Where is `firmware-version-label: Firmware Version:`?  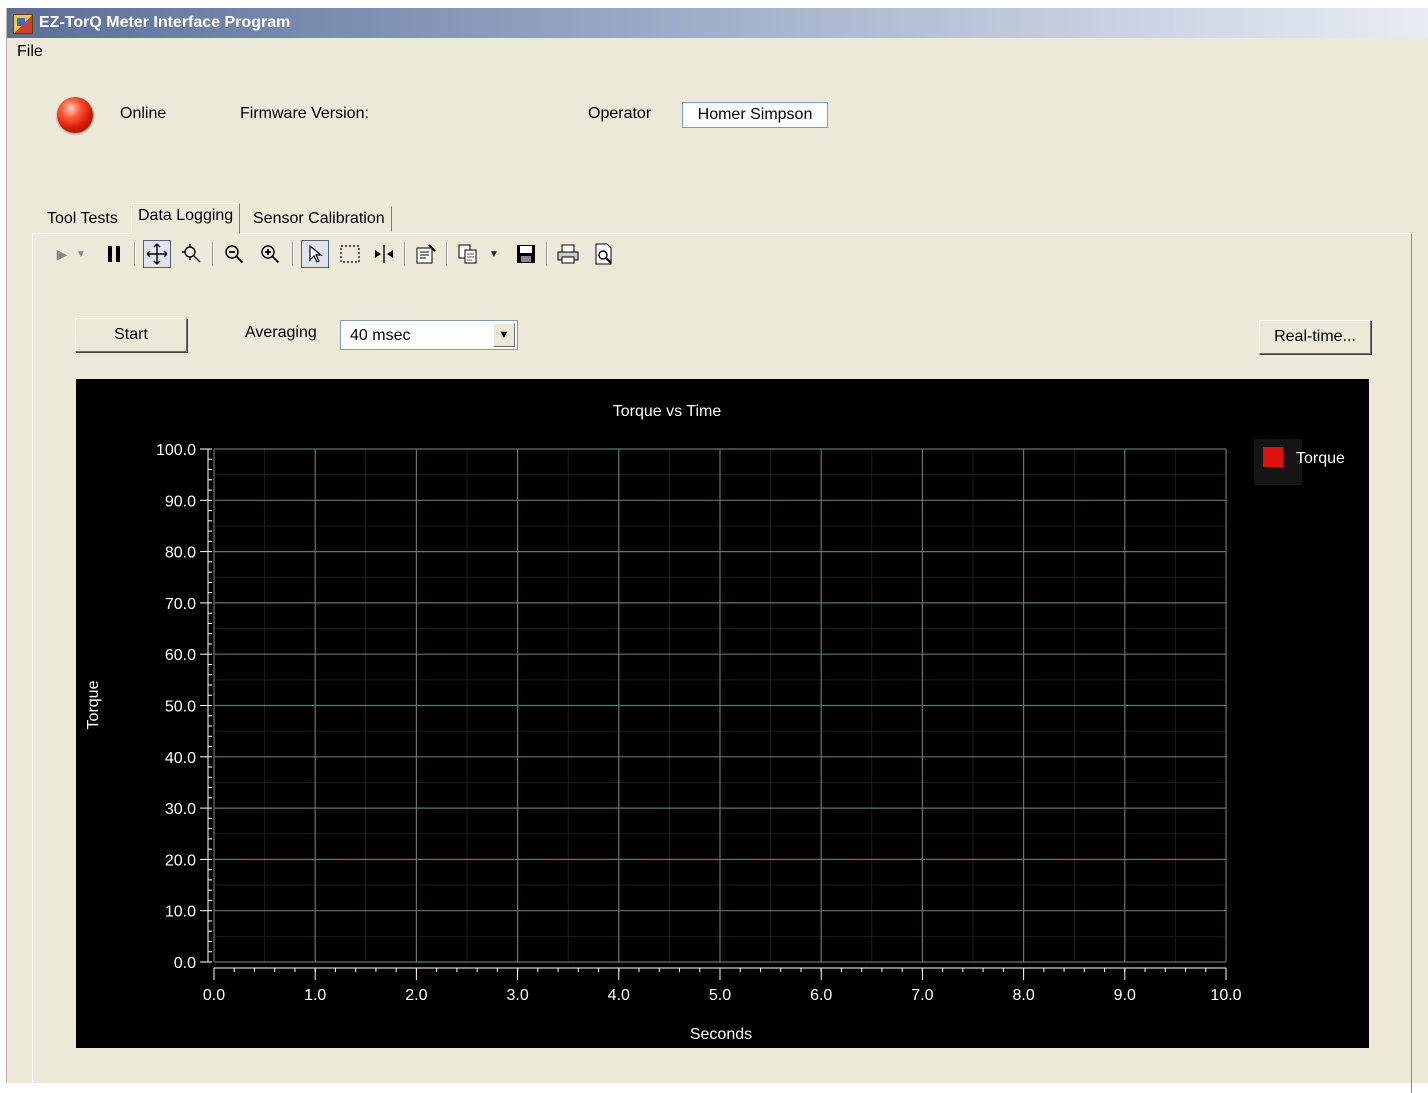
firmware-version-label: Firmware Version: is located at coordinates (304, 113).